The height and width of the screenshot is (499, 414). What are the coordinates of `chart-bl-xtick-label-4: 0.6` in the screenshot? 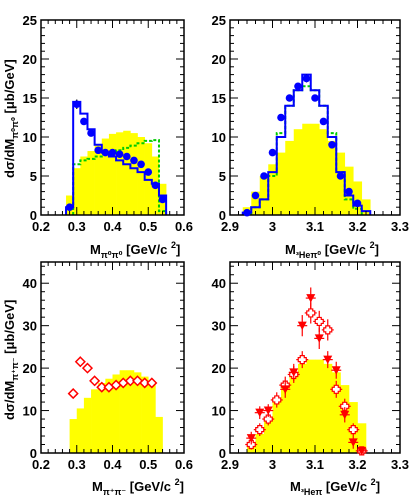 It's located at (184, 464).